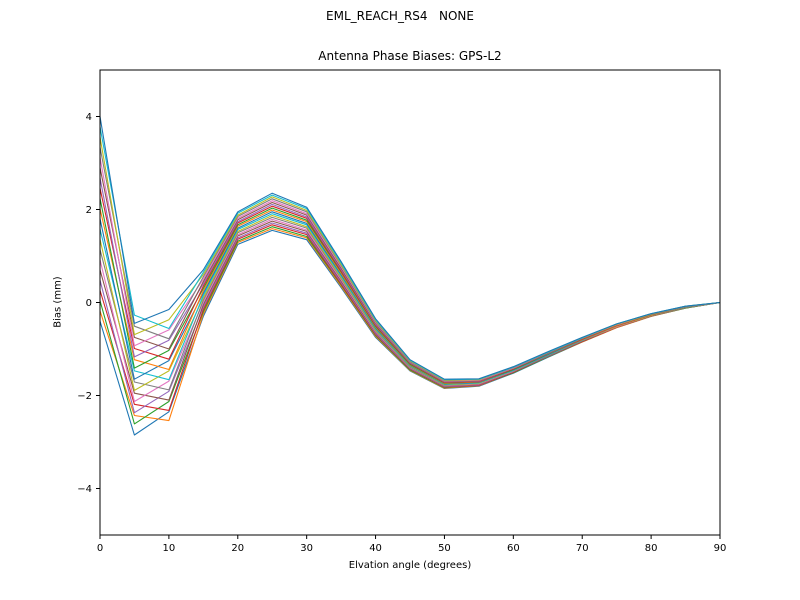 This screenshot has height=600, width=800. What do you see at coordinates (651, 548) in the screenshot?
I see `x-tick-label: 80` at bounding box center [651, 548].